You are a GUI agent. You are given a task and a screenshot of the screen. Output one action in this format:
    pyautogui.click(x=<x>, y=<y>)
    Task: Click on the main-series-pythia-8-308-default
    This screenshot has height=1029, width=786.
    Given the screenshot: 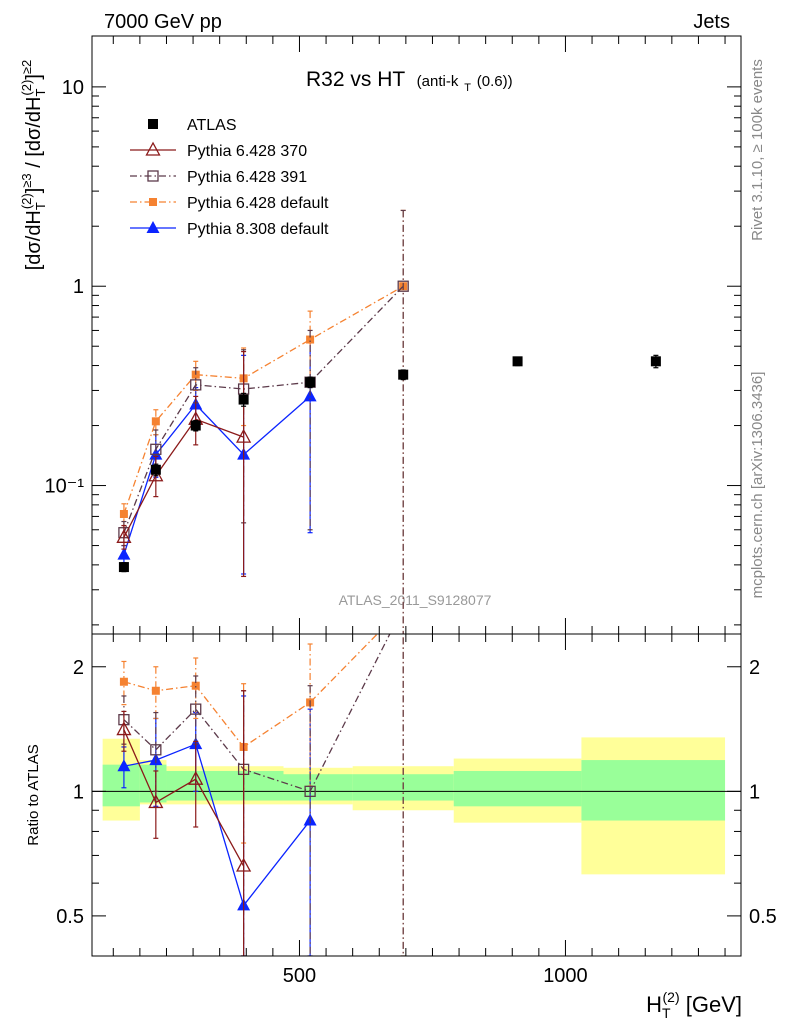 What is the action you would take?
    pyautogui.click(x=217, y=458)
    